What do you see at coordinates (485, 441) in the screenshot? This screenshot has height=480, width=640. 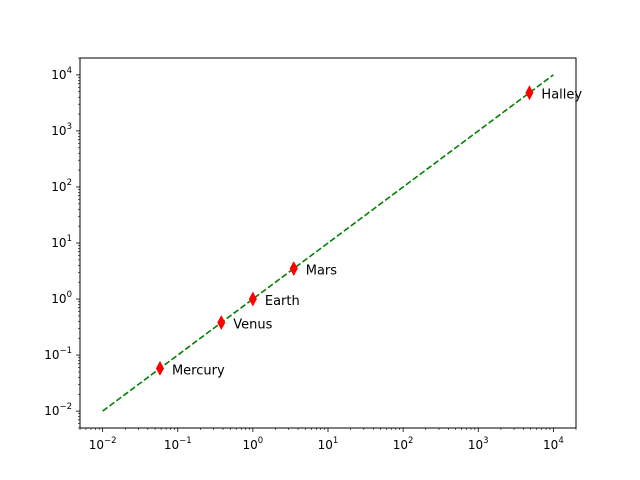 I see `x-tick-label-exponent: 3` at bounding box center [485, 441].